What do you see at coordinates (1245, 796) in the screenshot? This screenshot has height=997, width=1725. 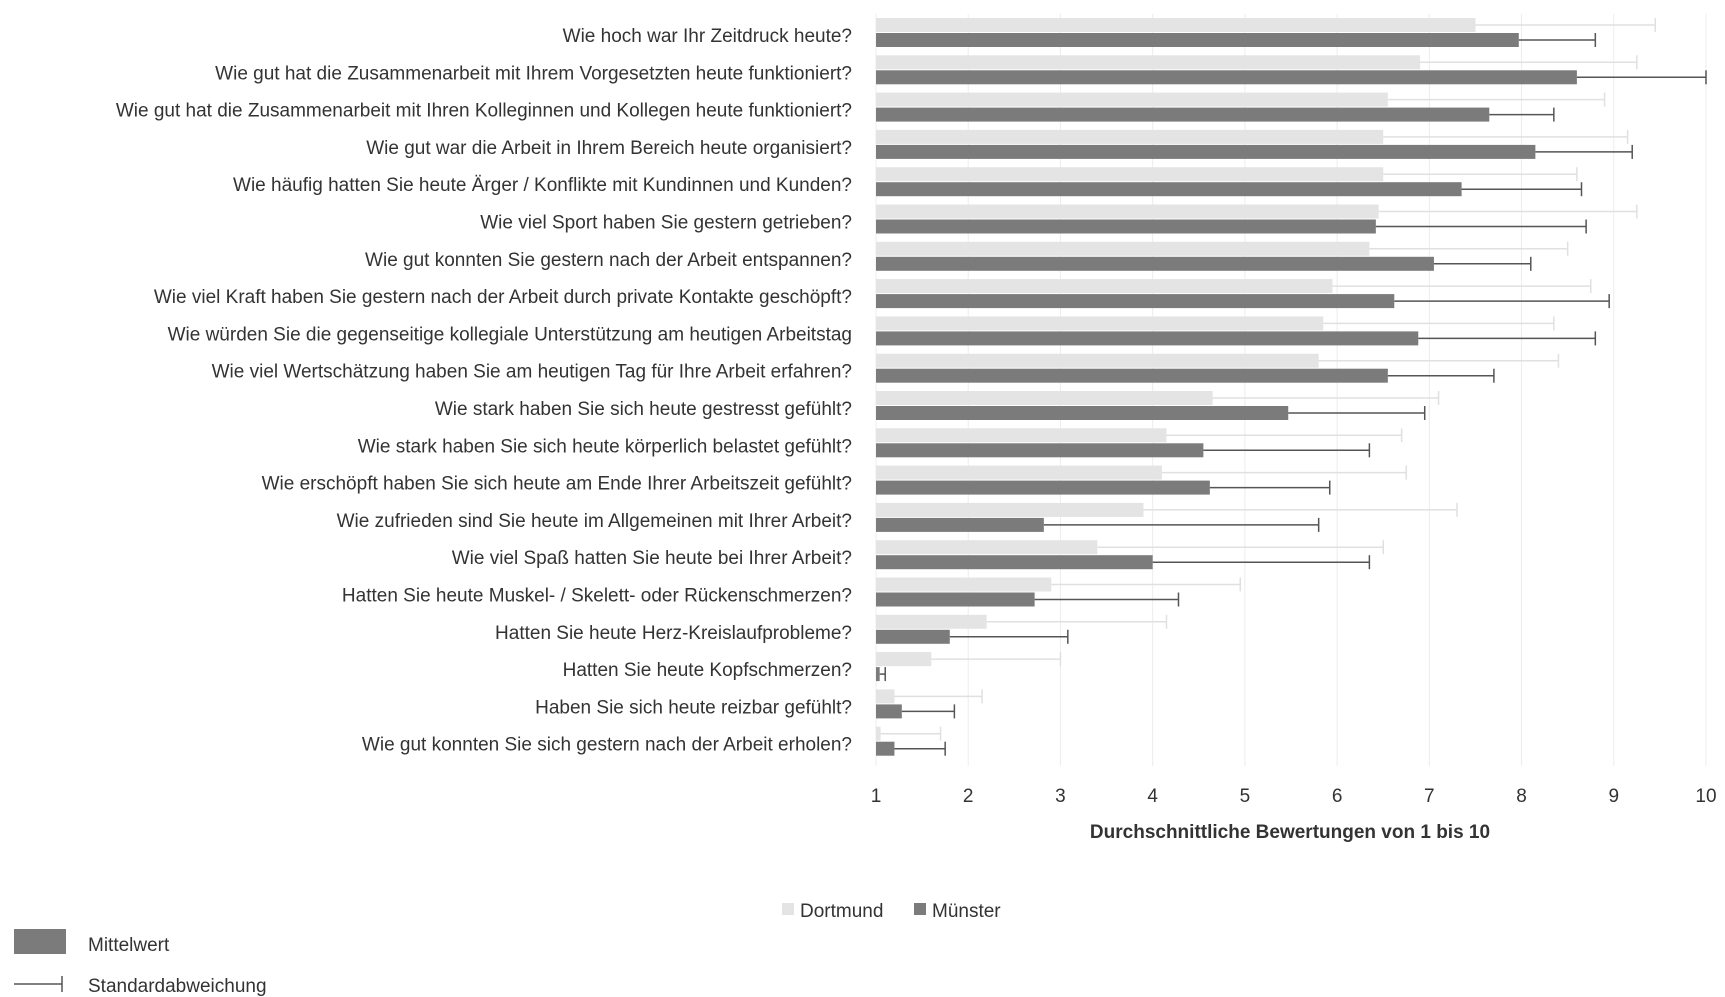 I see `x-tick-label: 5` at bounding box center [1245, 796].